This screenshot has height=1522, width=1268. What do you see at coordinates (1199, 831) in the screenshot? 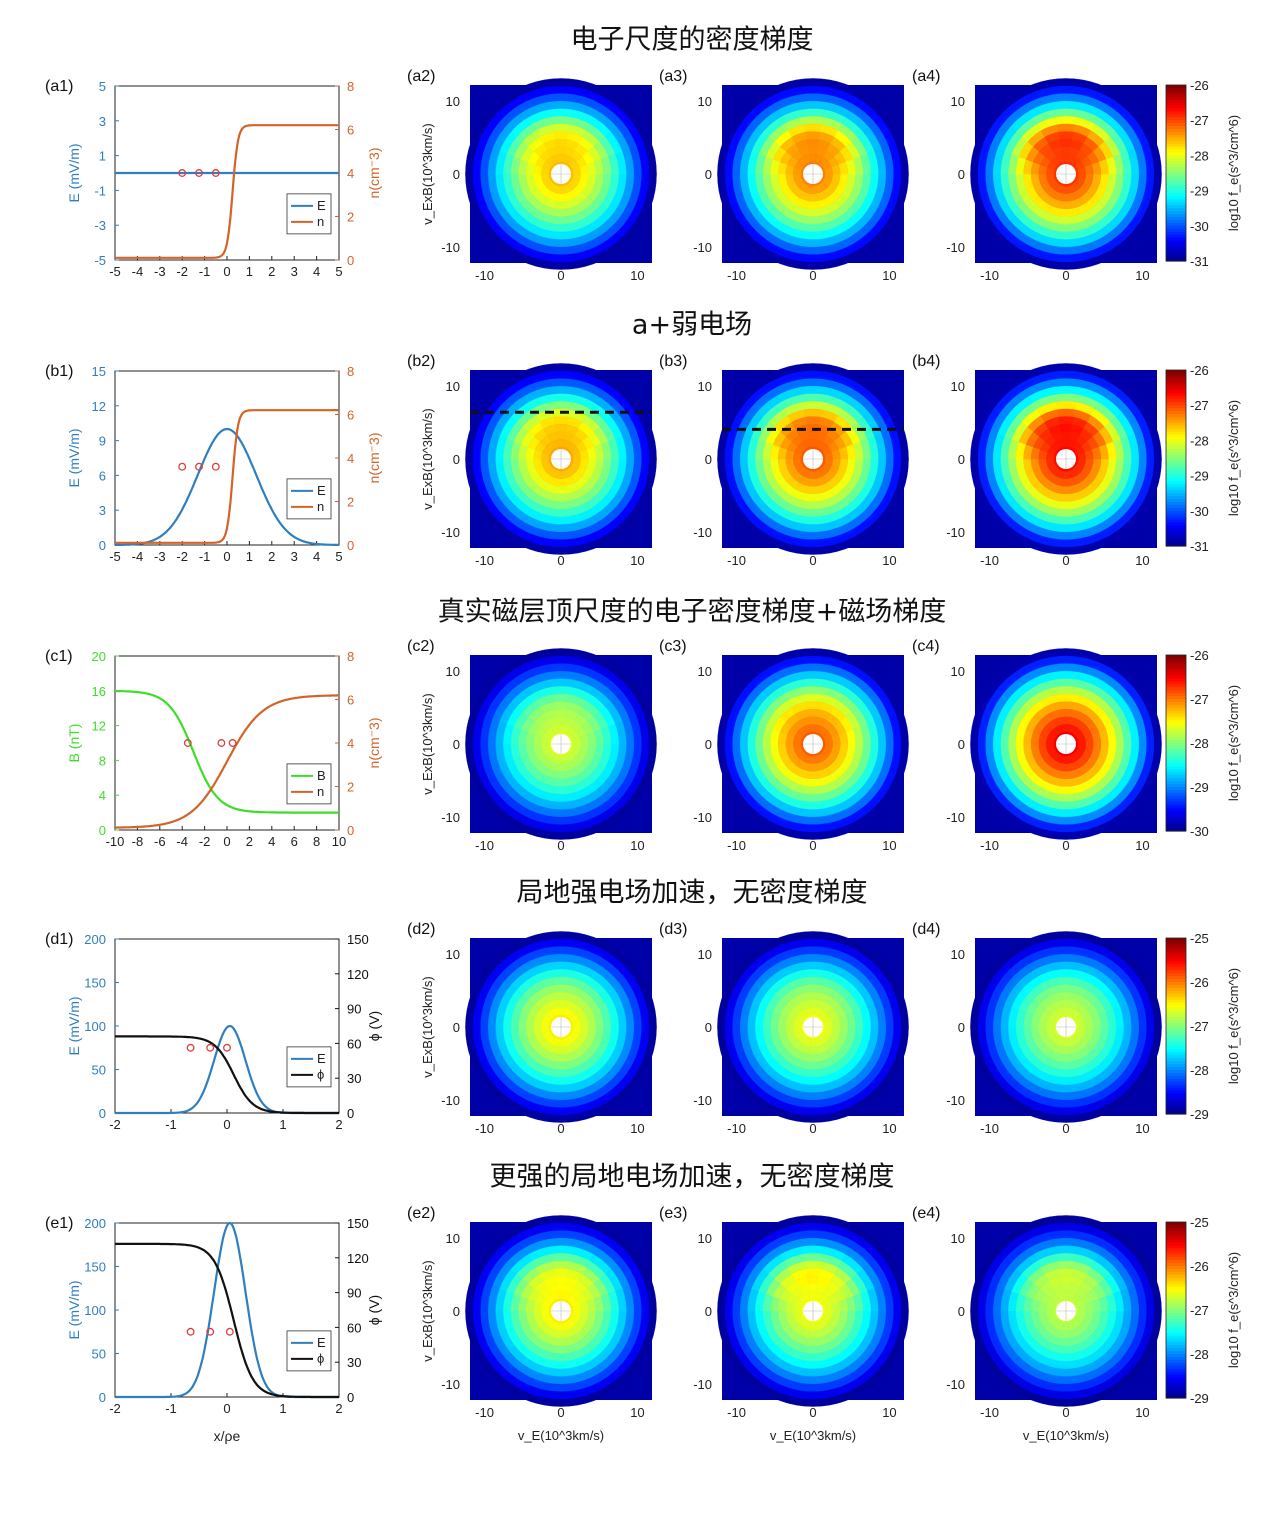
I see `colorbar-tick: -30` at bounding box center [1199, 831].